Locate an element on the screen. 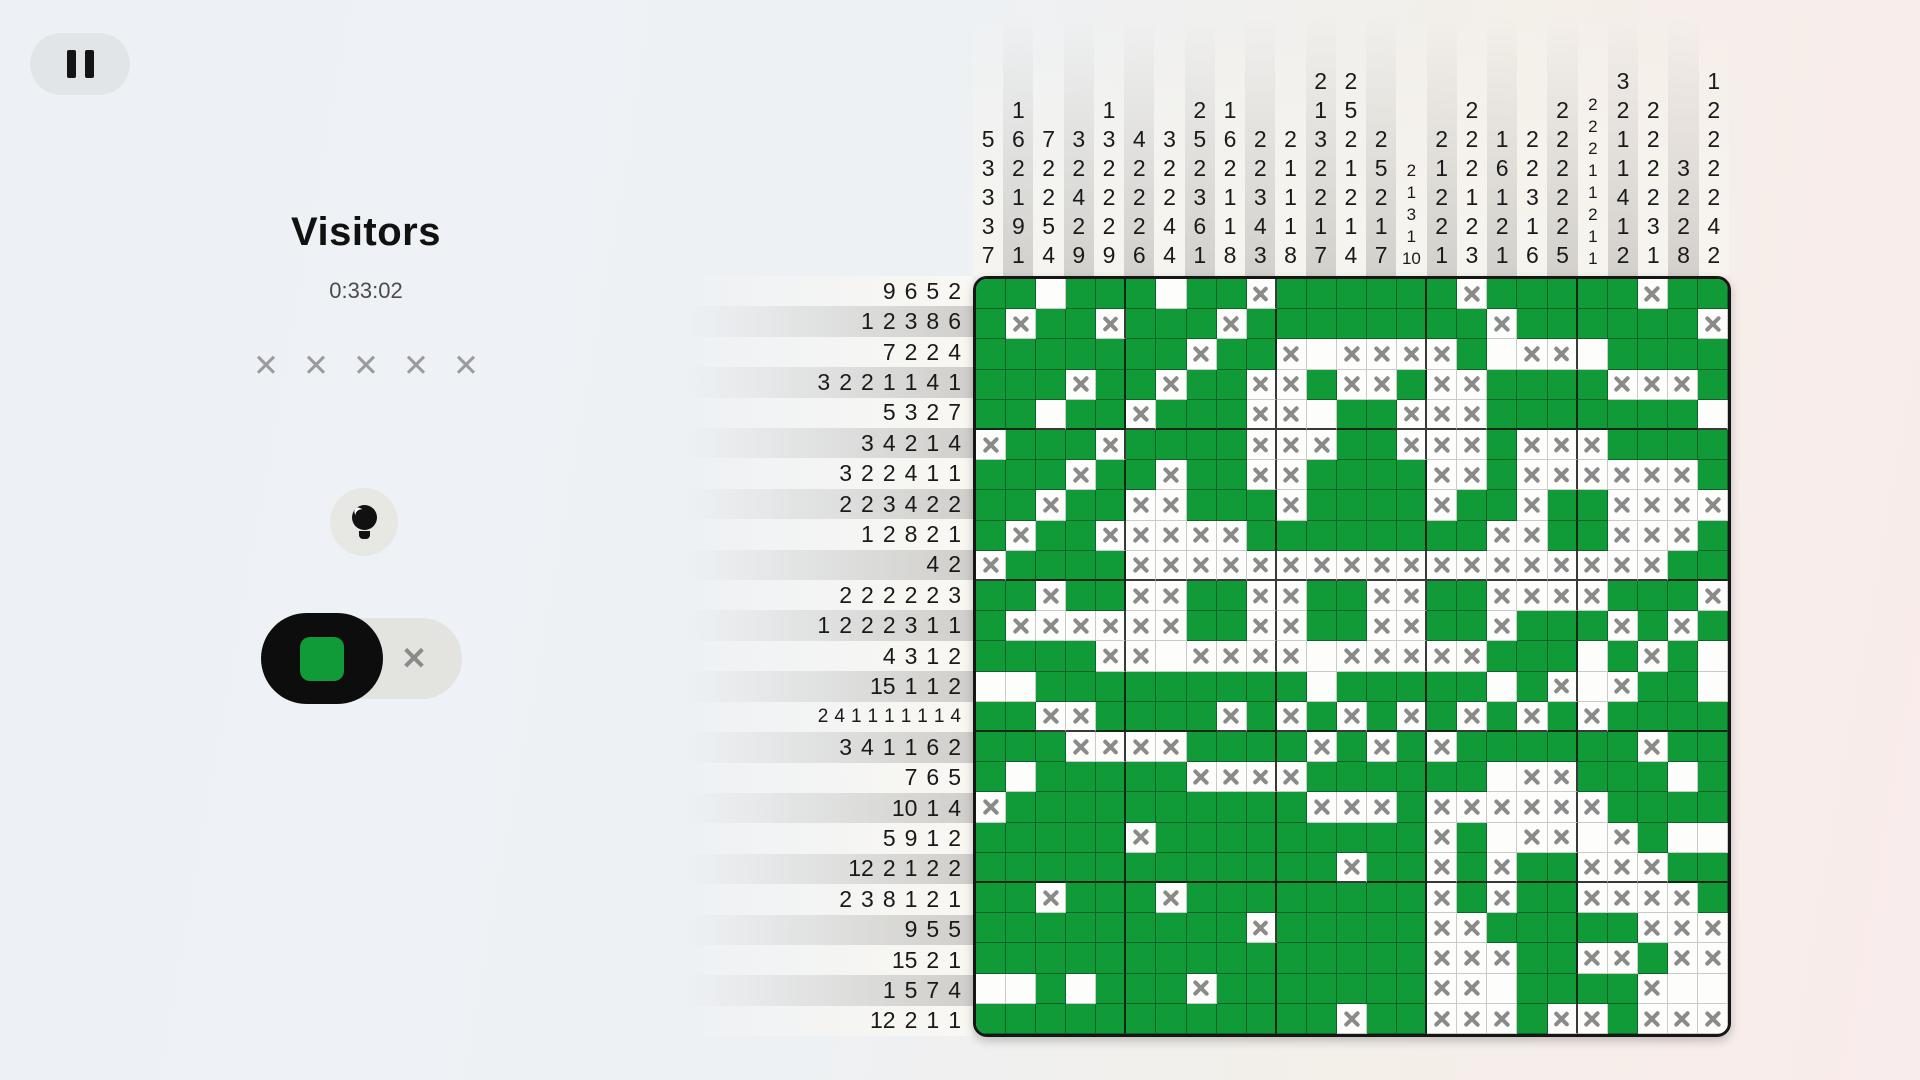  cell-r8-c15 is located at coordinates (1412, 505).